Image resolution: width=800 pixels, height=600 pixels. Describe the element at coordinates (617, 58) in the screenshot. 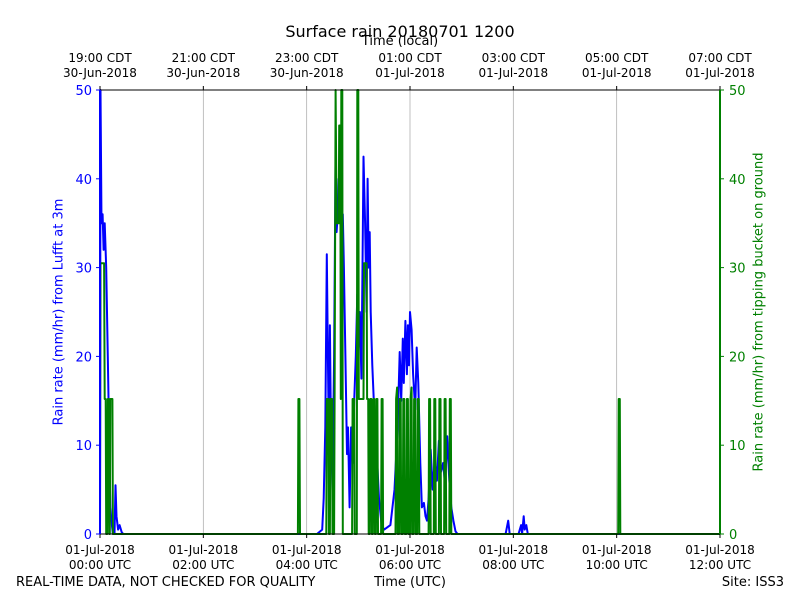

I see `x-top-tick-label-time: 05:00 CDT` at that location.